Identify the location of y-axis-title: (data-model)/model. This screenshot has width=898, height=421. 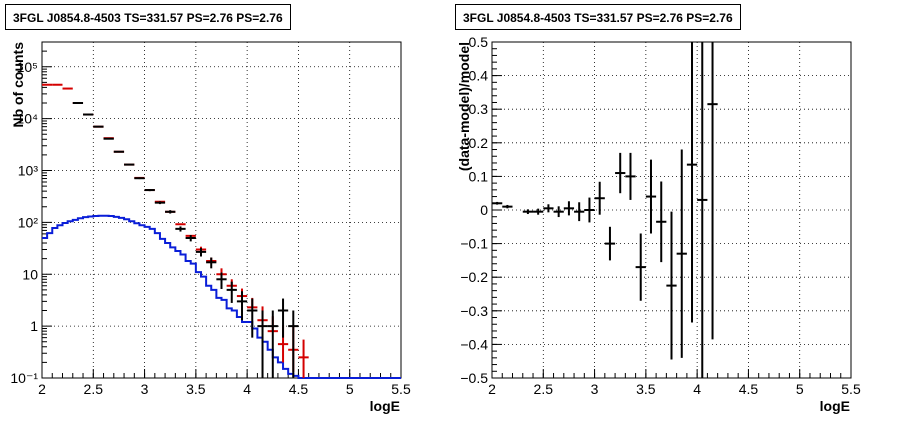
(464, 106).